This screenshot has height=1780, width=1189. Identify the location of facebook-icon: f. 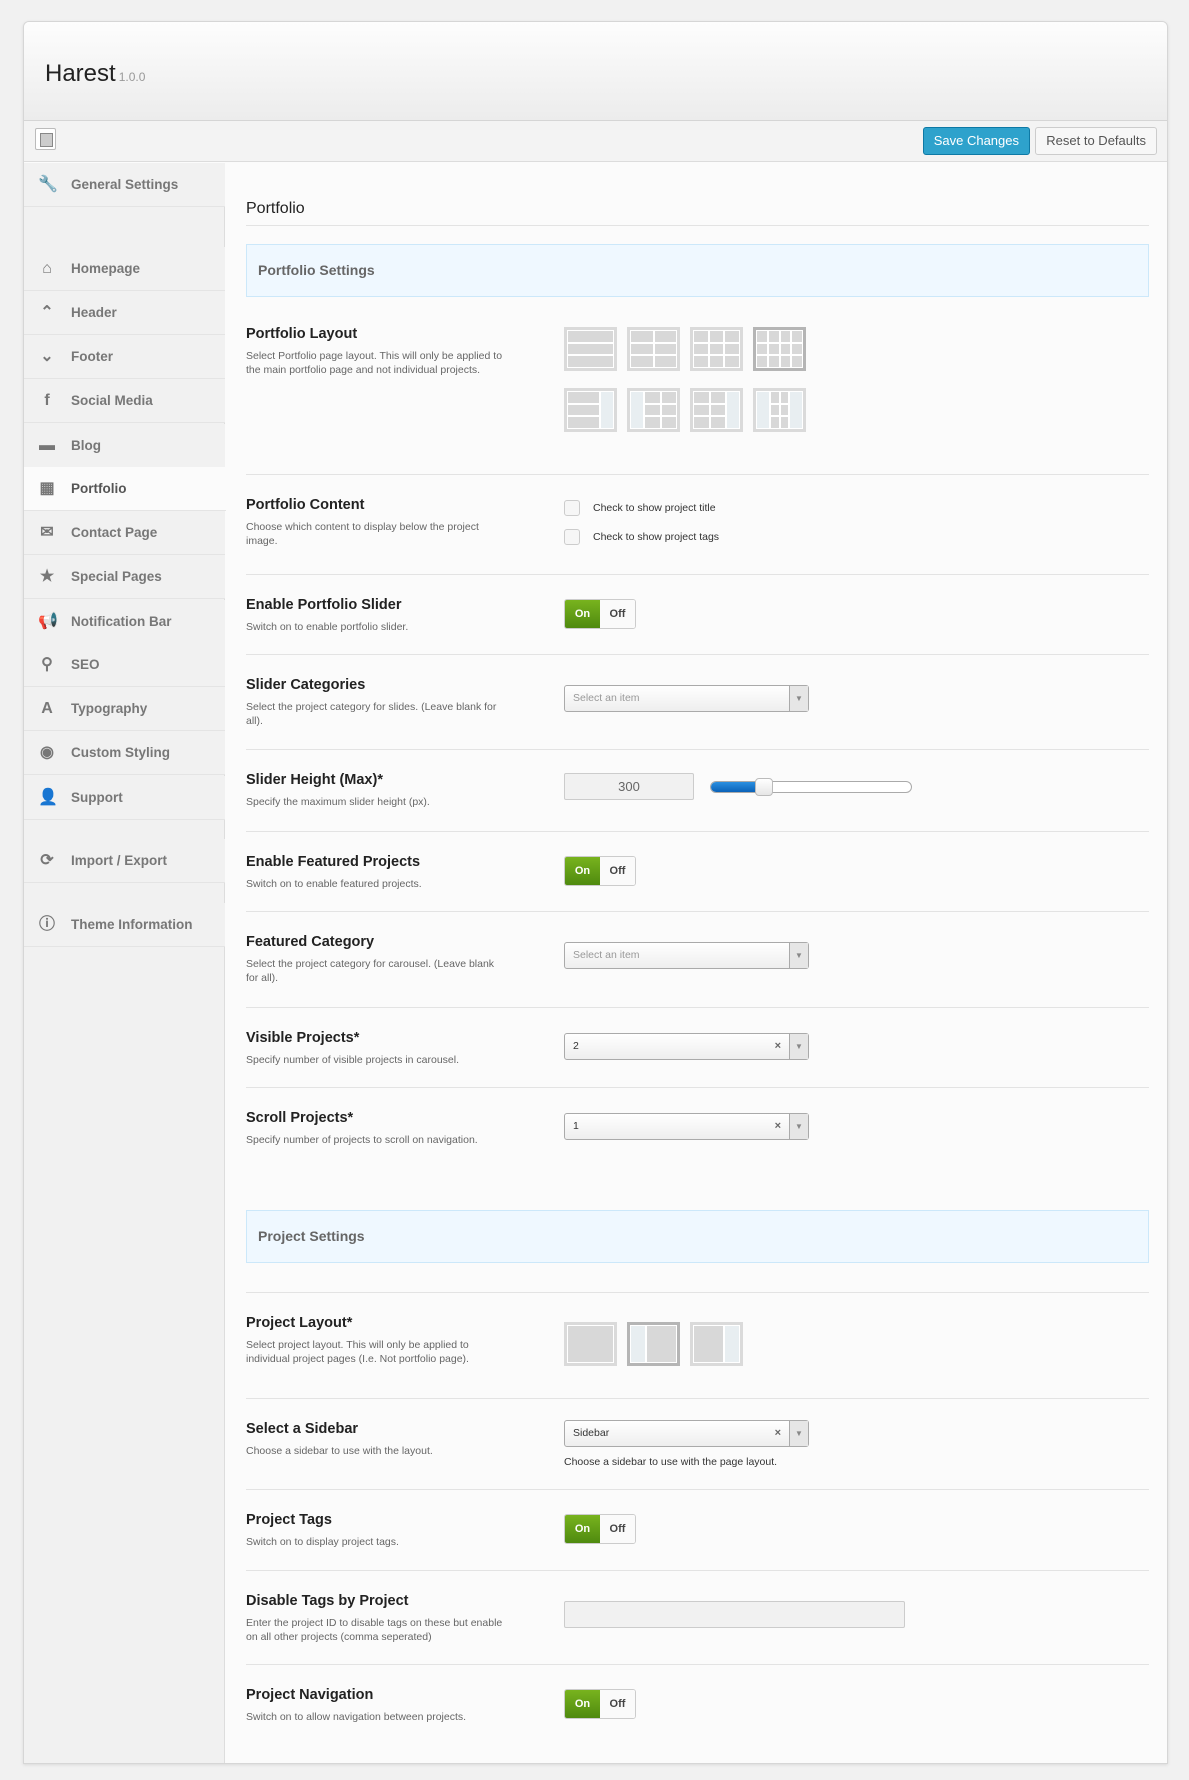
(47, 400).